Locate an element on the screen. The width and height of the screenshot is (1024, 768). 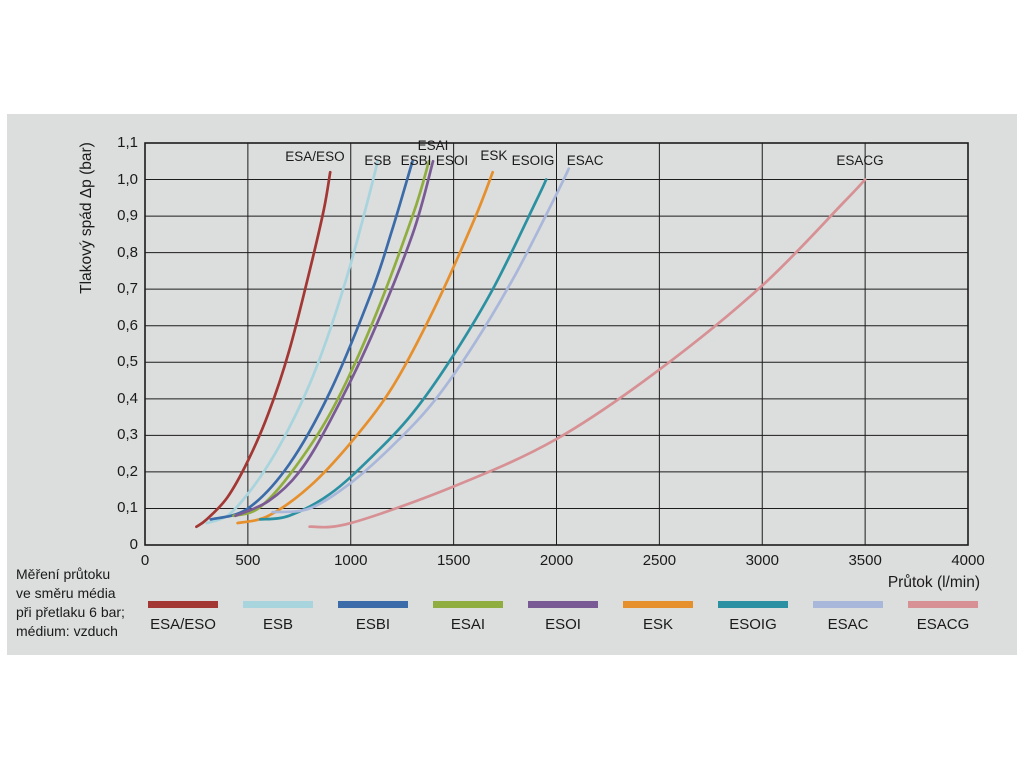
y-tick-label: 0 is located at coordinates (133, 544).